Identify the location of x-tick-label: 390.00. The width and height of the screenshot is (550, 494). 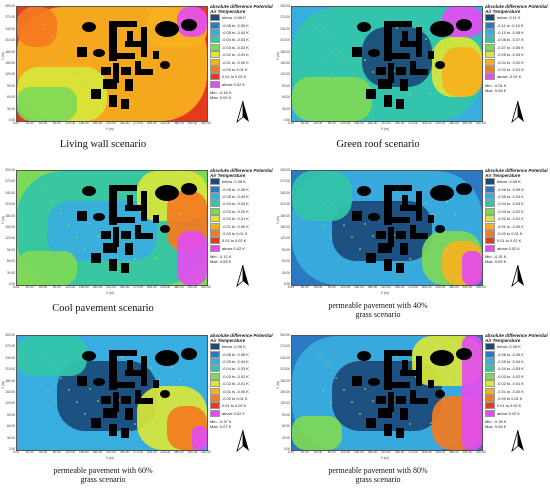
(467, 123).